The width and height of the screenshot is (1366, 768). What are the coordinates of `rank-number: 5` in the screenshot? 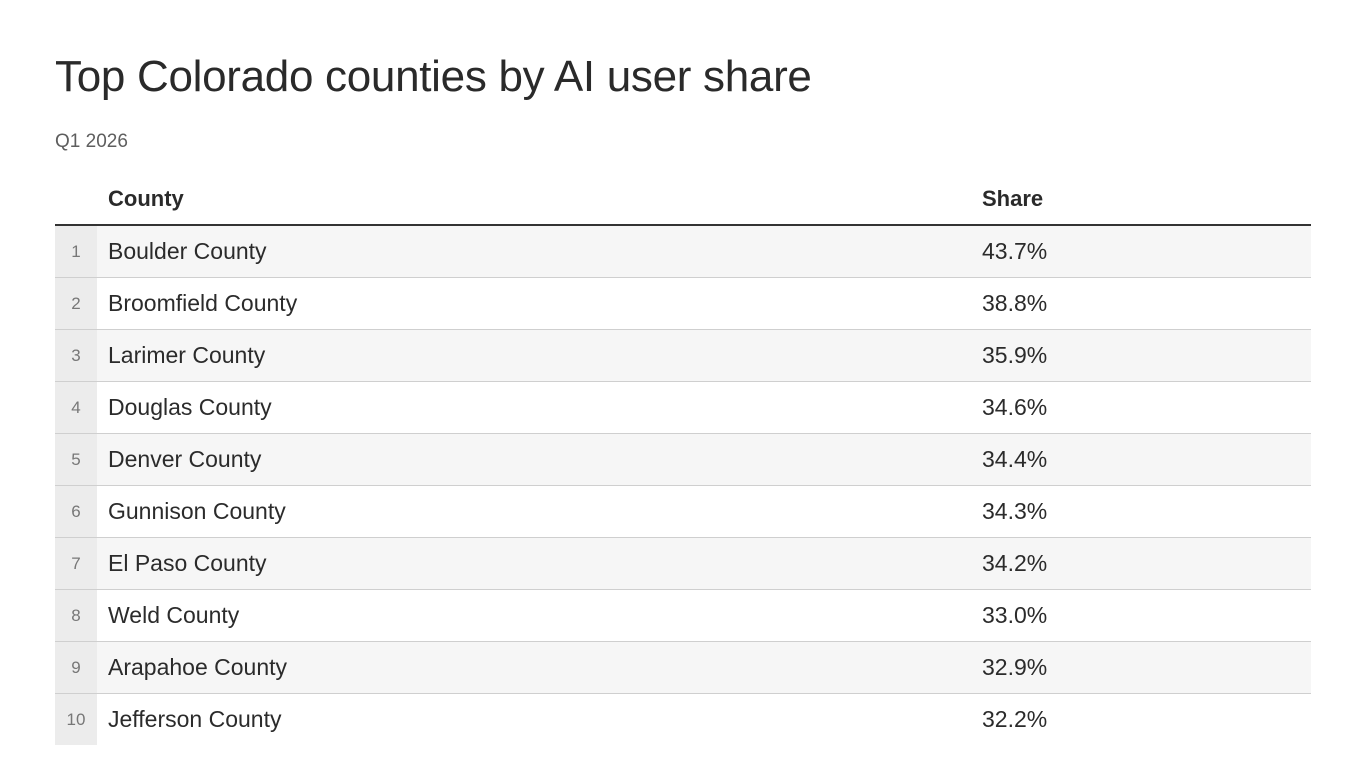 It's located at (76, 459).